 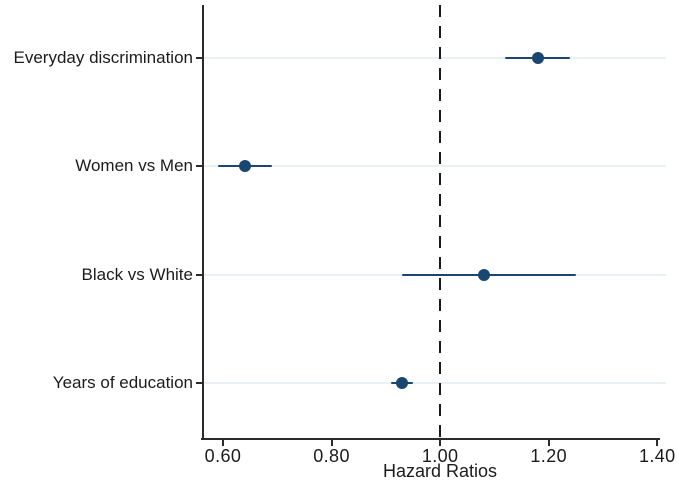 What do you see at coordinates (331, 456) in the screenshot?
I see `x-tick-label: 0.80` at bounding box center [331, 456].